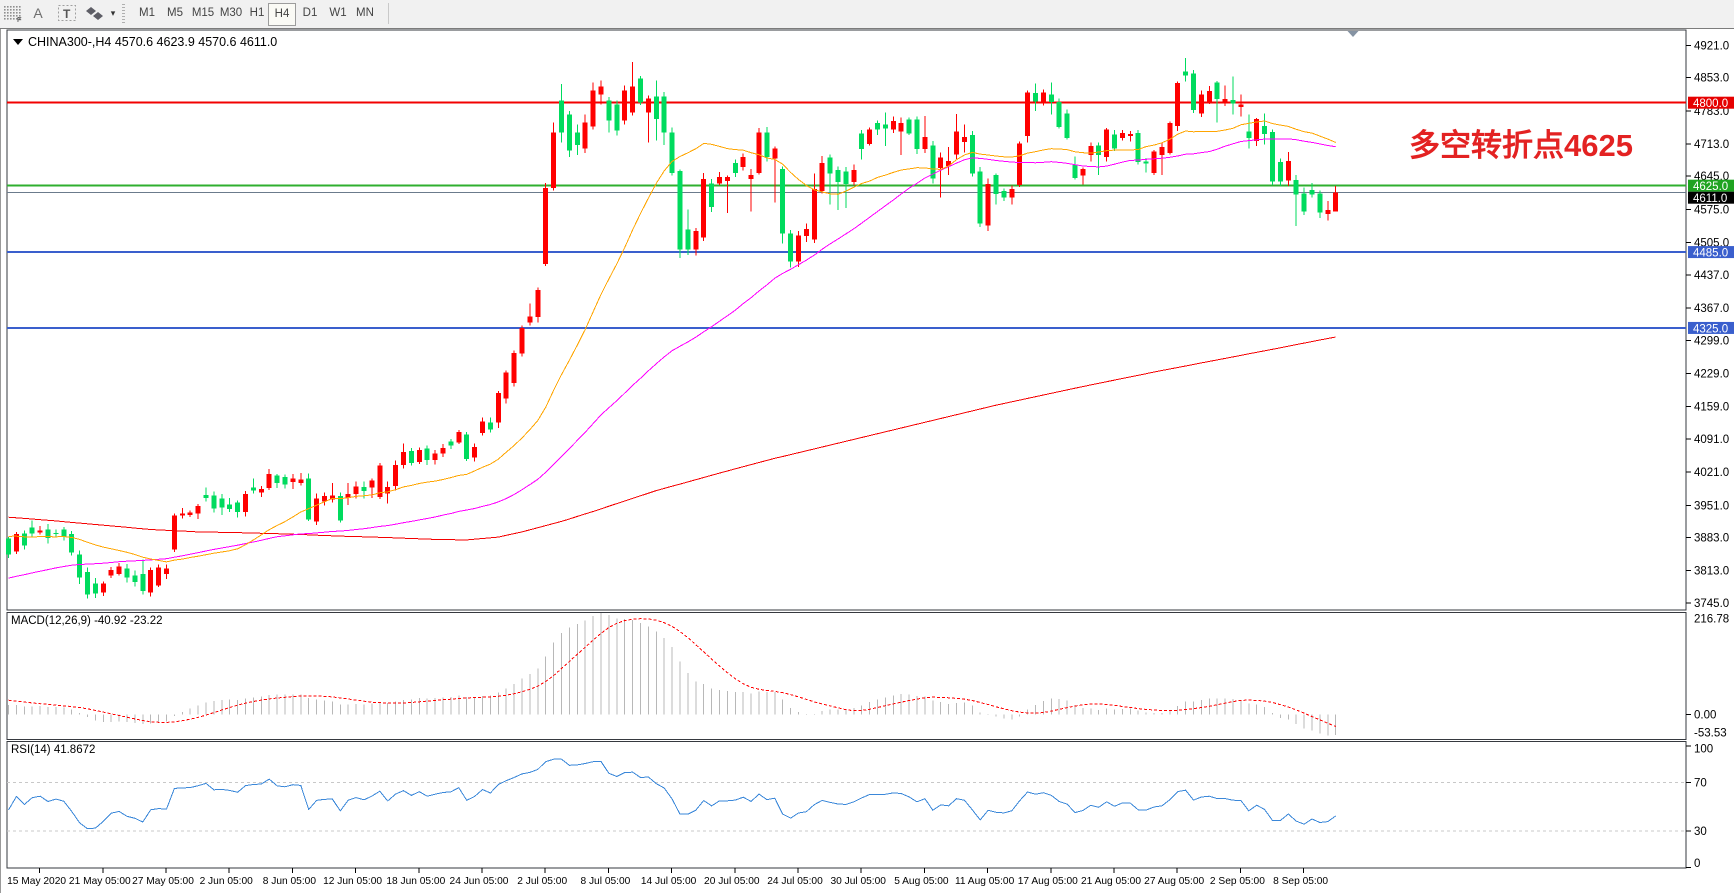 This screenshot has width=1734, height=893. What do you see at coordinates (19, 19) in the screenshot?
I see `svg-text: F` at bounding box center [19, 19].